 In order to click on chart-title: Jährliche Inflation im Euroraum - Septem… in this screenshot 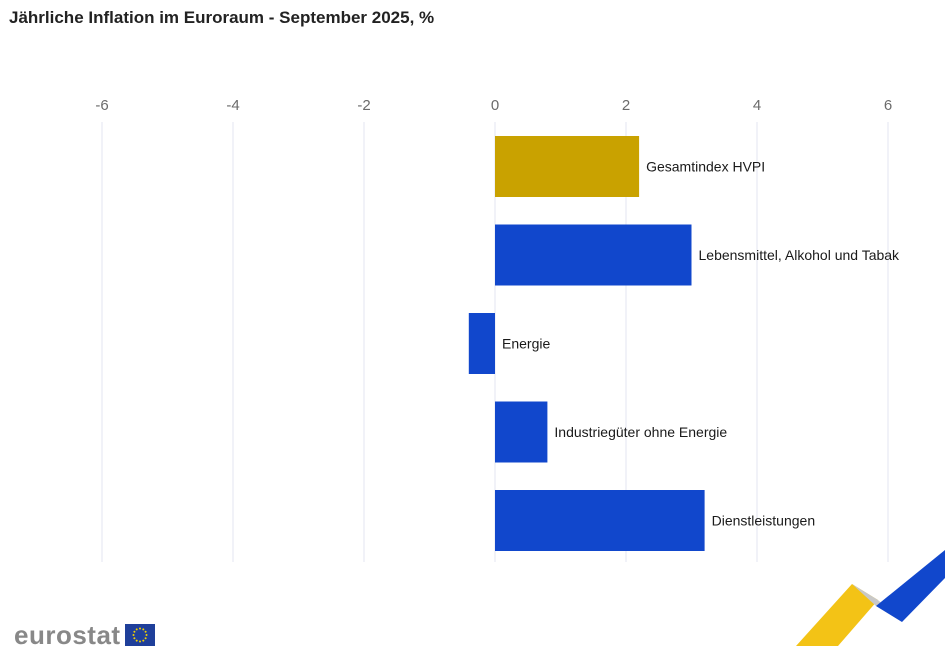, I will do `click(222, 17)`.